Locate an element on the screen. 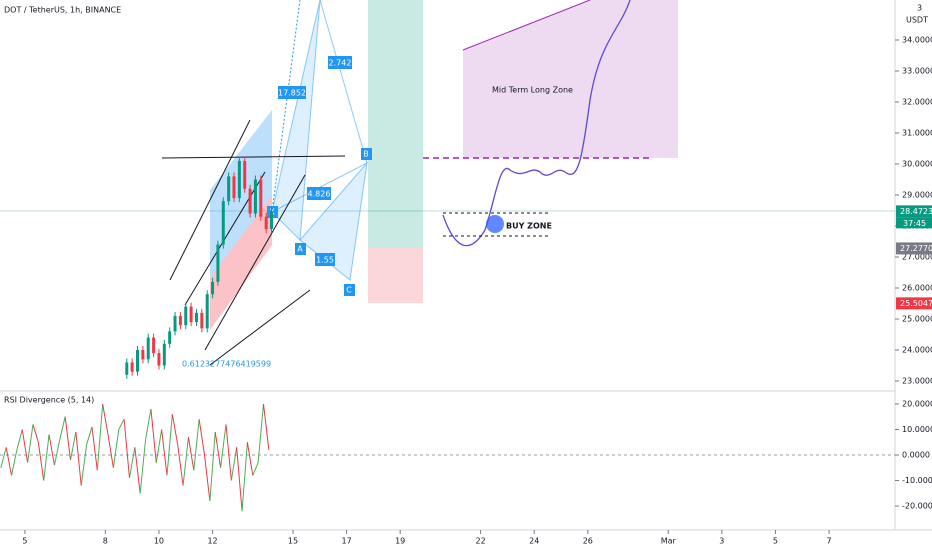 This screenshot has height=554, width=932. point-label: B is located at coordinates (366, 154).